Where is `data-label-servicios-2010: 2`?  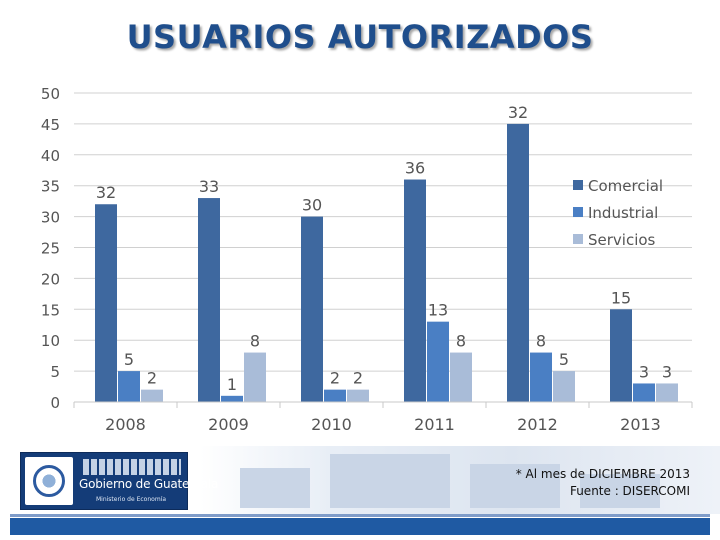
data-label-servicios-2010: 2 is located at coordinates (358, 378).